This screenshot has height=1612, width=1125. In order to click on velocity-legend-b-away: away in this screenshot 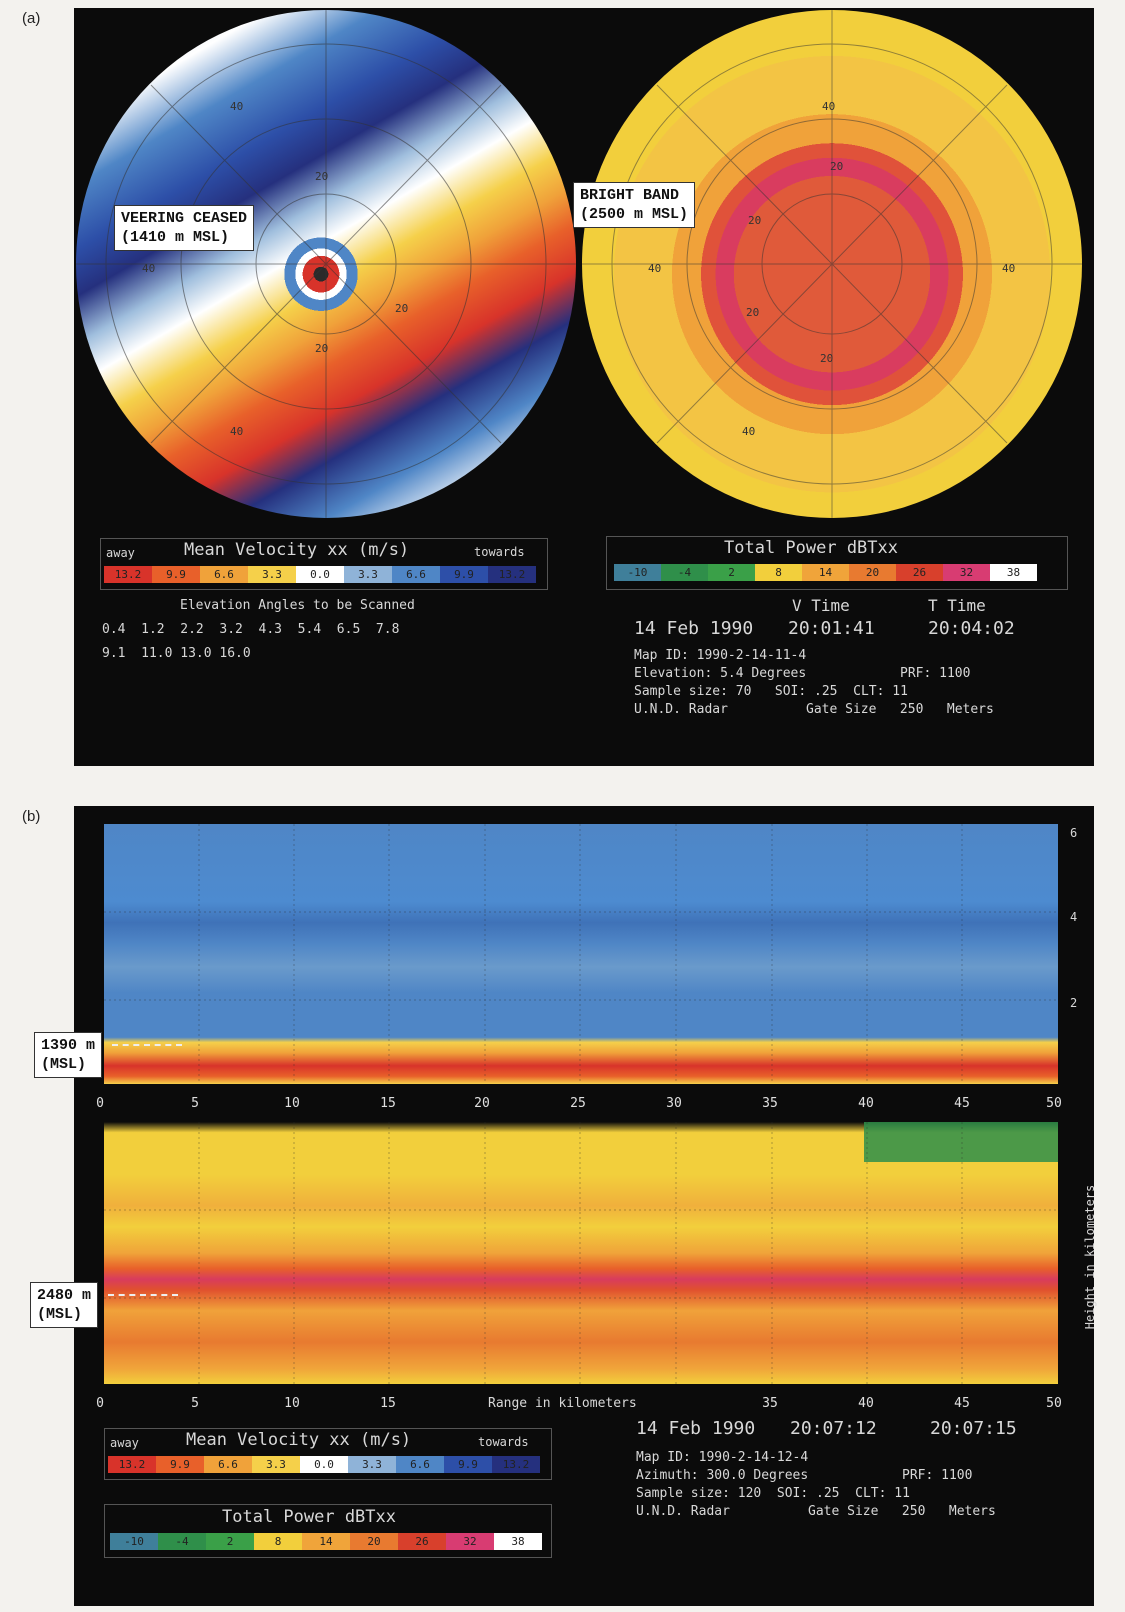, I will do `click(124, 1443)`.